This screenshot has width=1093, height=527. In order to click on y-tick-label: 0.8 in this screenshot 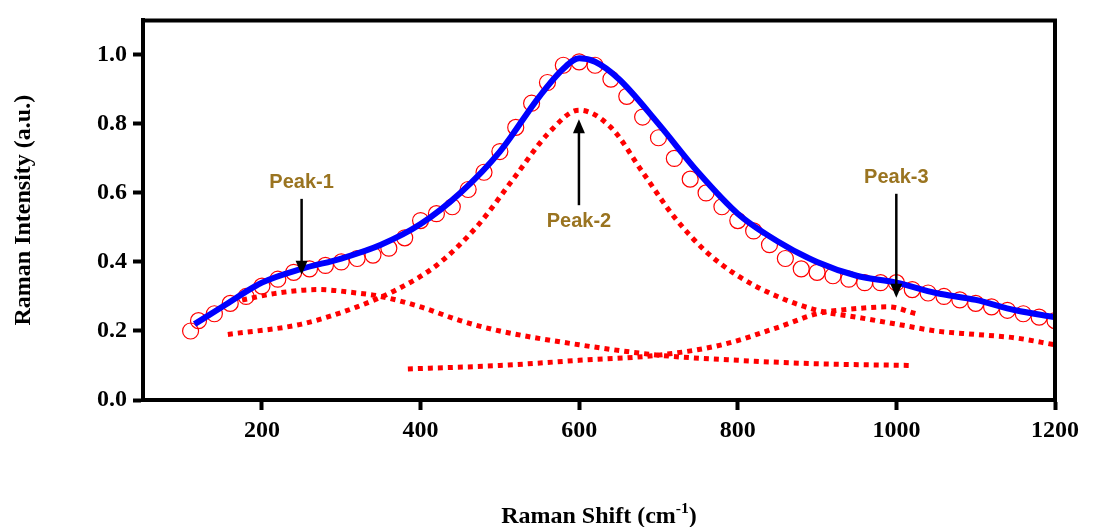, I will do `click(112, 122)`.